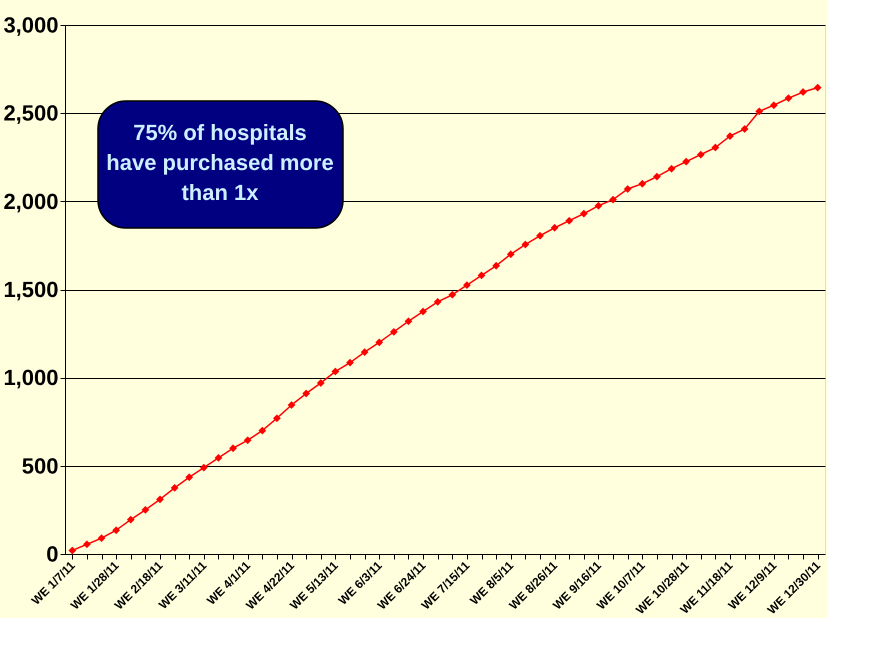 Image resolution: width=888 pixels, height=652 pixels. I want to click on y-tick-label: 1,500, so click(30, 289).